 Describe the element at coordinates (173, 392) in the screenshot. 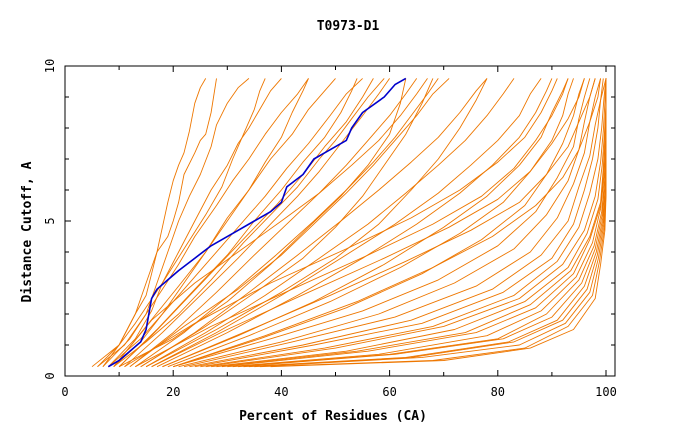

I see `x-tick-label-20: 20` at that location.